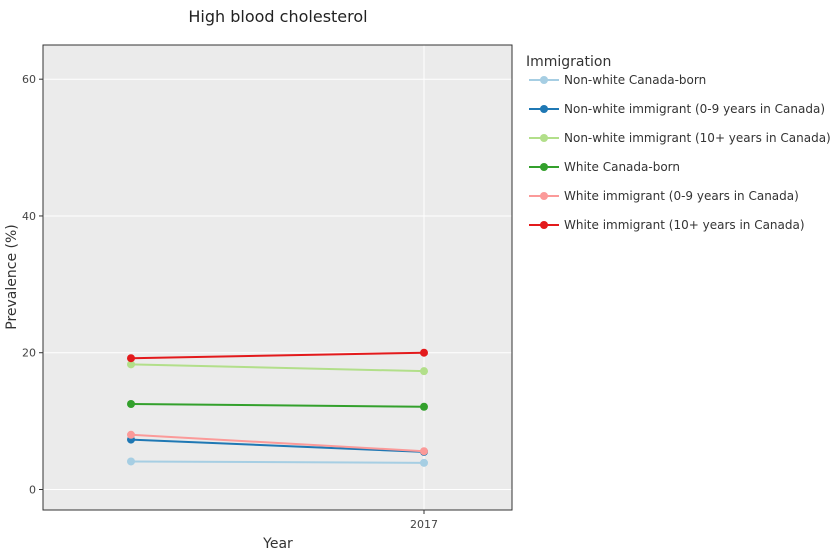 This screenshot has height=550, width=838. I want to click on y-axis-ticks: 0 20 40 60, so click(32, 284).